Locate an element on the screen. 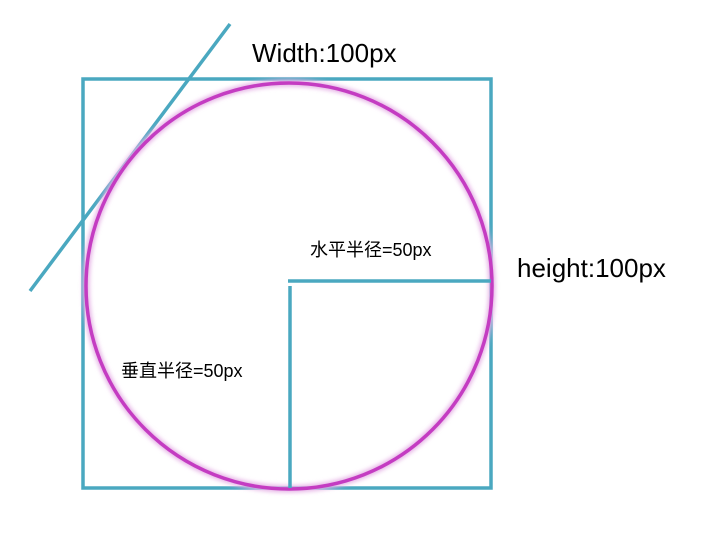 Image resolution: width=709 pixels, height=534 pixels. vertical-radius-label: 垂直半径=50px is located at coordinates (182, 371).